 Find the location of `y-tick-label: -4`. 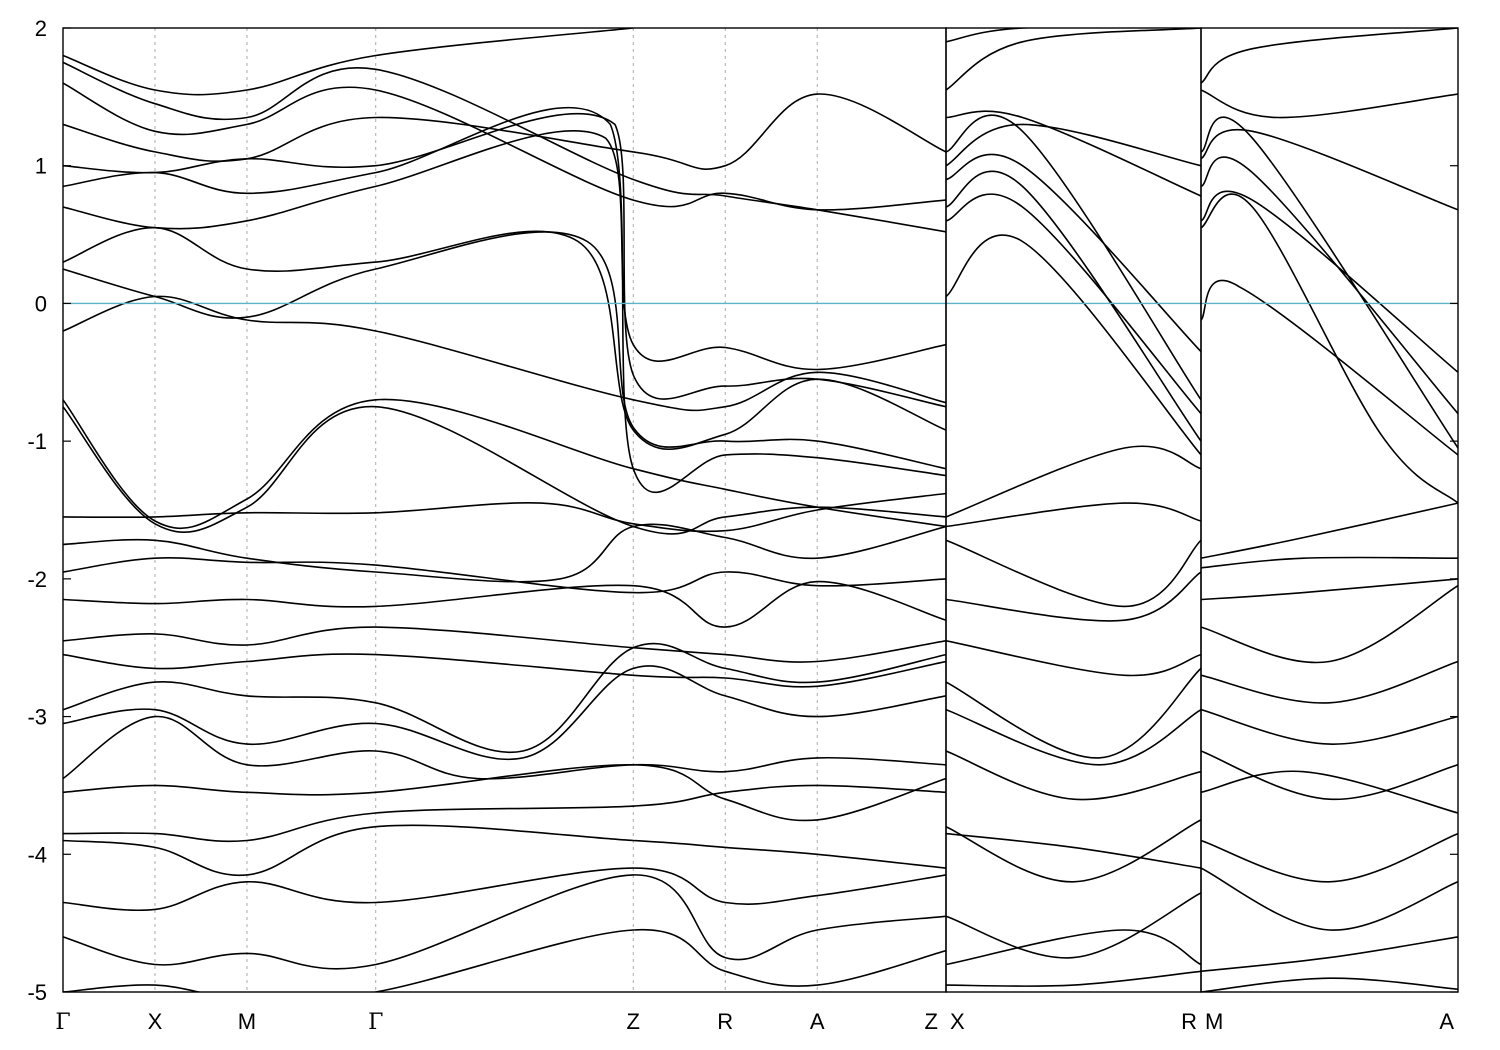

y-tick-label: -4 is located at coordinates (37, 854).